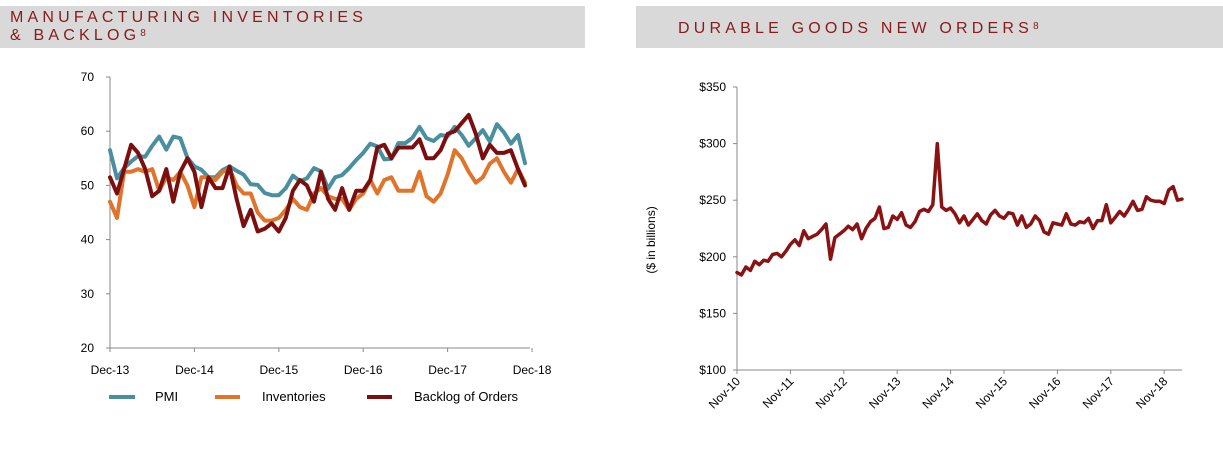 The image size is (1223, 455). What do you see at coordinates (278, 370) in the screenshot?
I see `left-x-tick-label: Dec-15` at bounding box center [278, 370].